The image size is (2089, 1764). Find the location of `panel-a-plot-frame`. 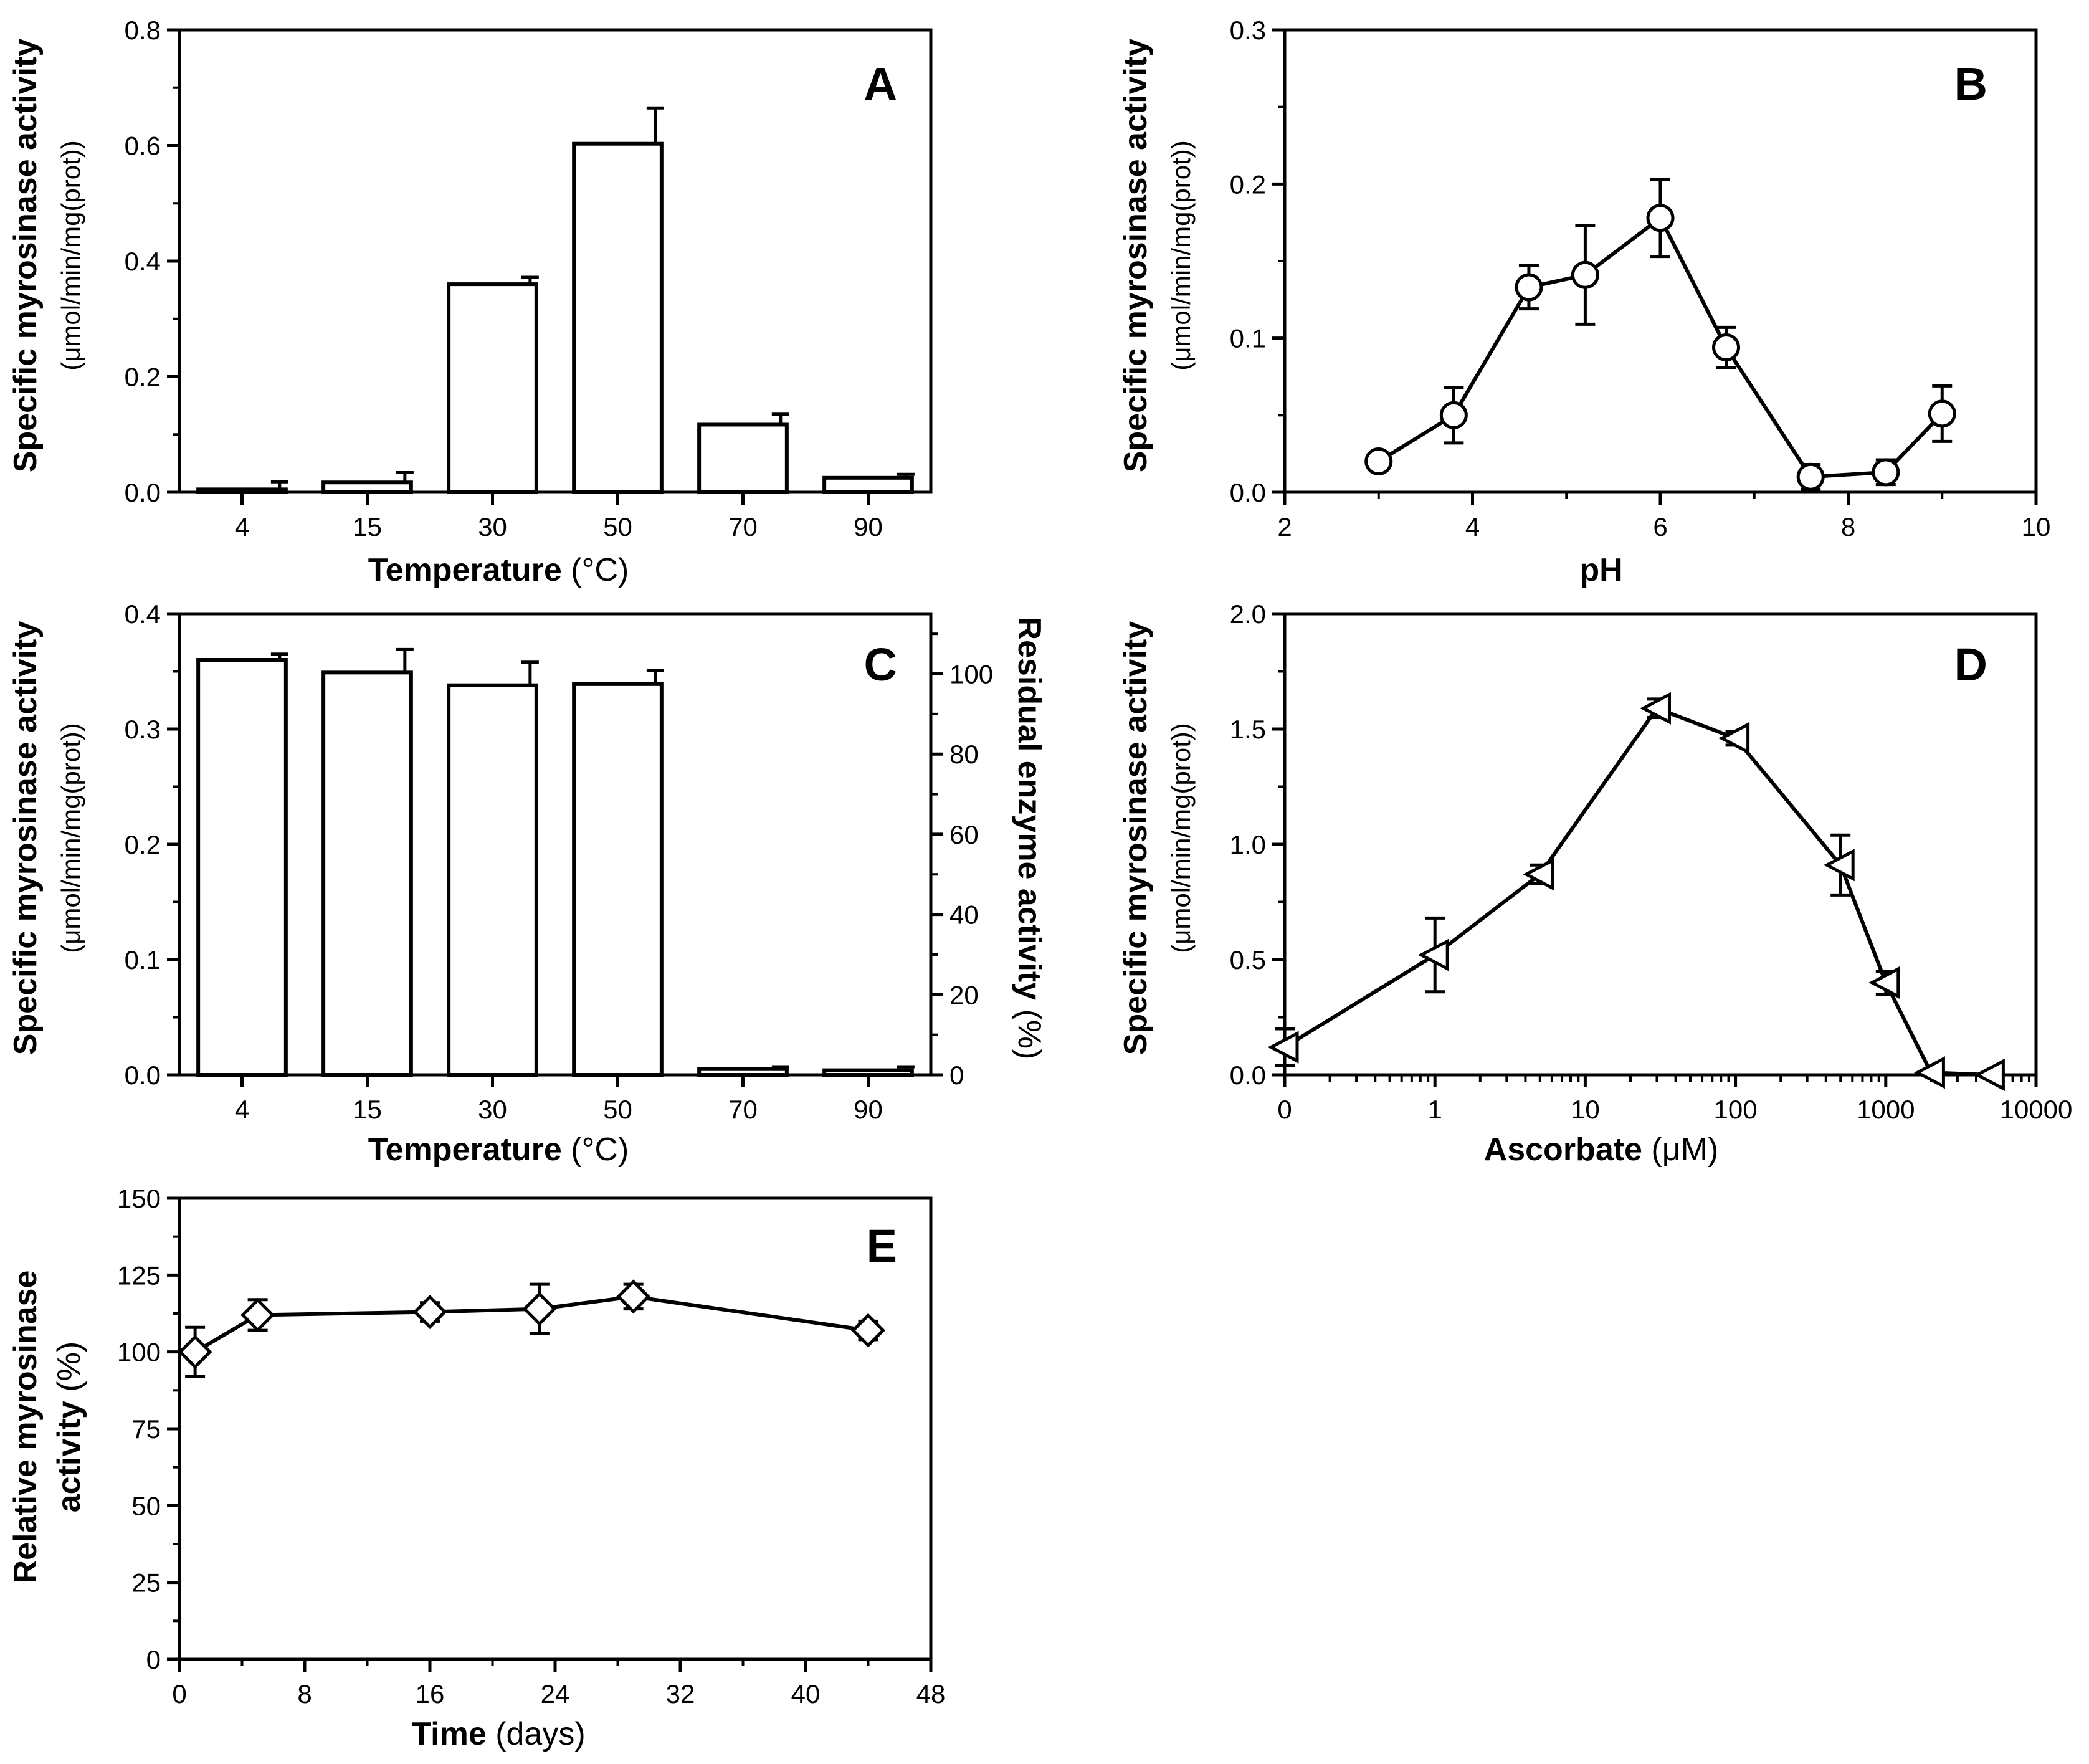

panel-a-plot-frame is located at coordinates (555, 261).